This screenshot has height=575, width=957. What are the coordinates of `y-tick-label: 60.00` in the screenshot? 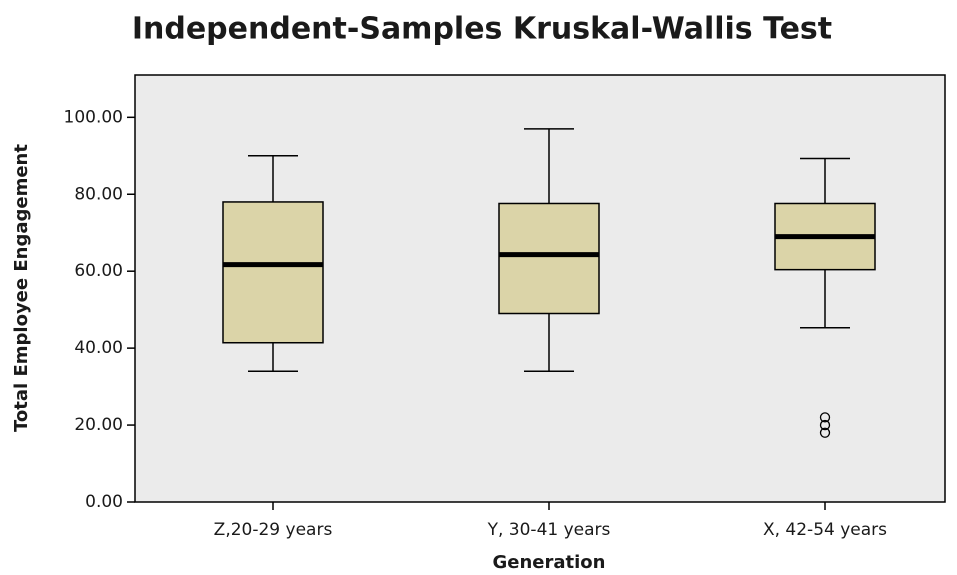 It's located at (98, 271).